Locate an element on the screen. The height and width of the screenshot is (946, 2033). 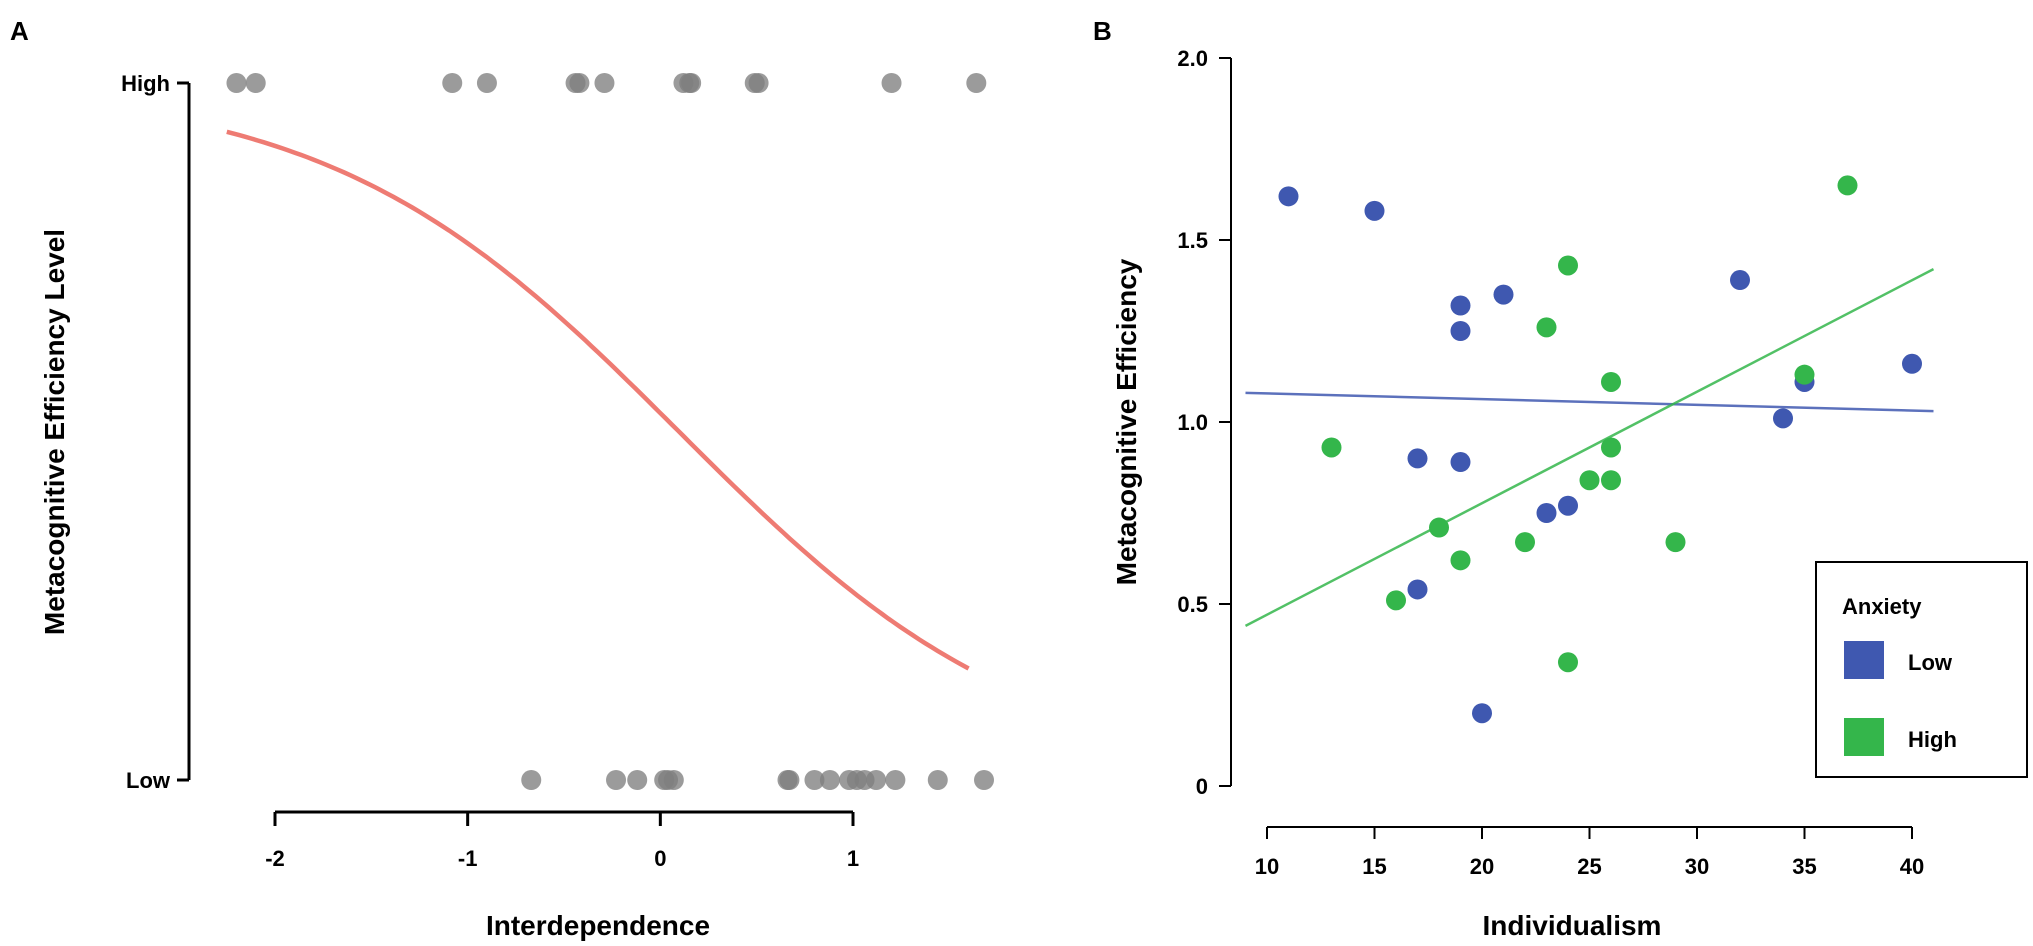
legend-label-low: Low is located at coordinates (1930, 662).